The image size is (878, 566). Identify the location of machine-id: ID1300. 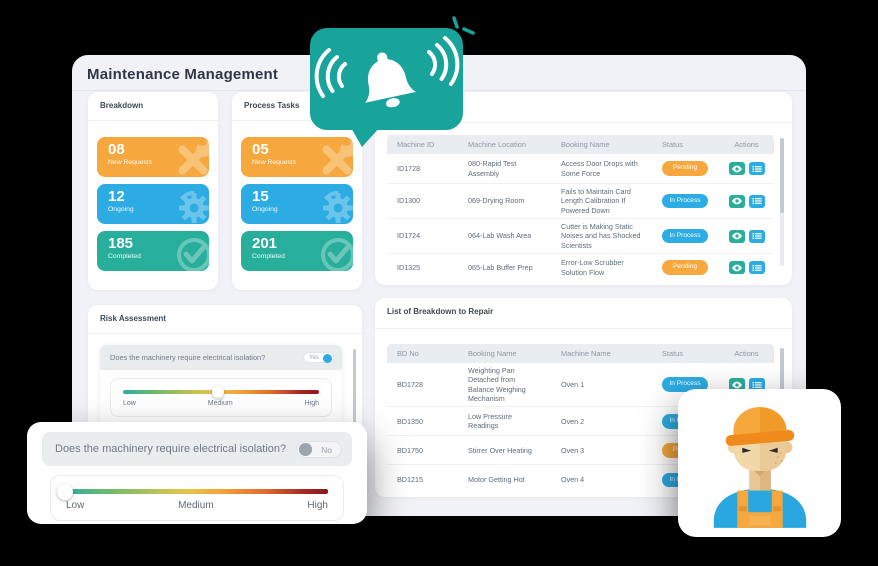
(409, 201).